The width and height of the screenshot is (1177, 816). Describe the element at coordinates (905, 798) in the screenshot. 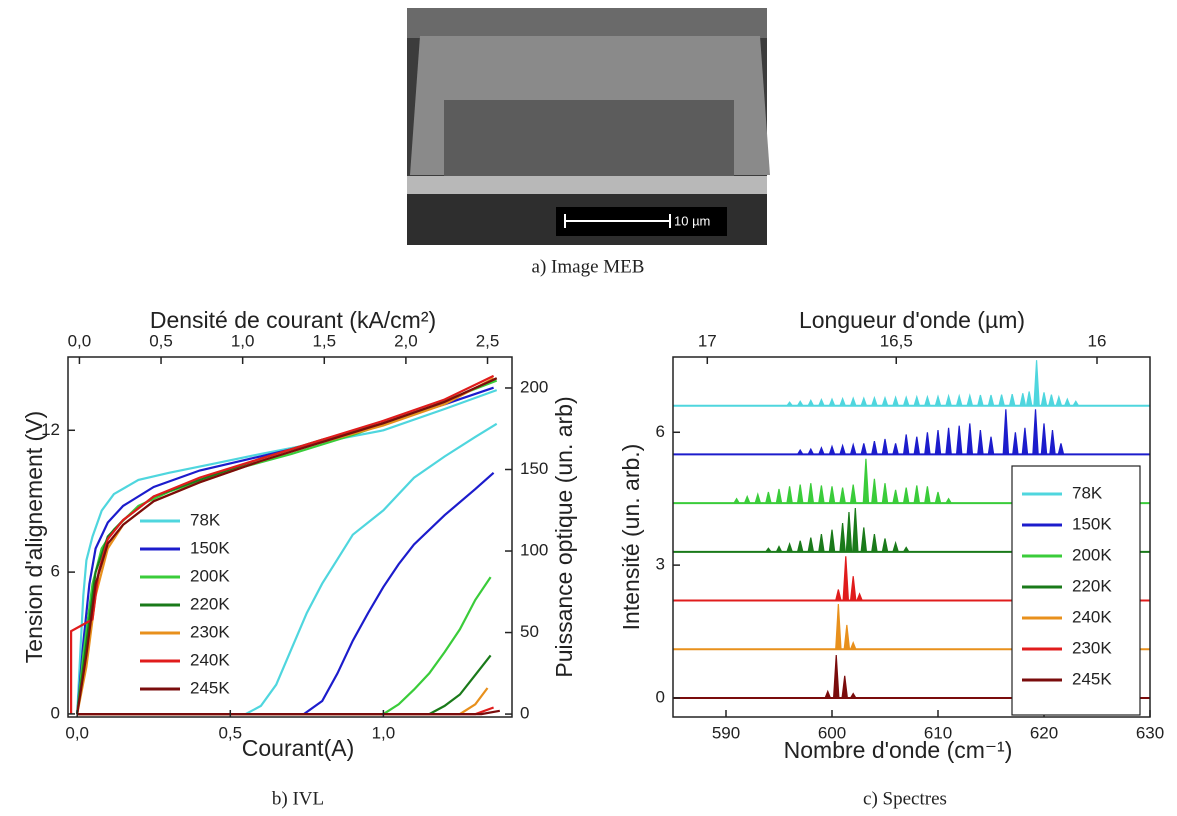

I see `caption: c) Spectres` at that location.